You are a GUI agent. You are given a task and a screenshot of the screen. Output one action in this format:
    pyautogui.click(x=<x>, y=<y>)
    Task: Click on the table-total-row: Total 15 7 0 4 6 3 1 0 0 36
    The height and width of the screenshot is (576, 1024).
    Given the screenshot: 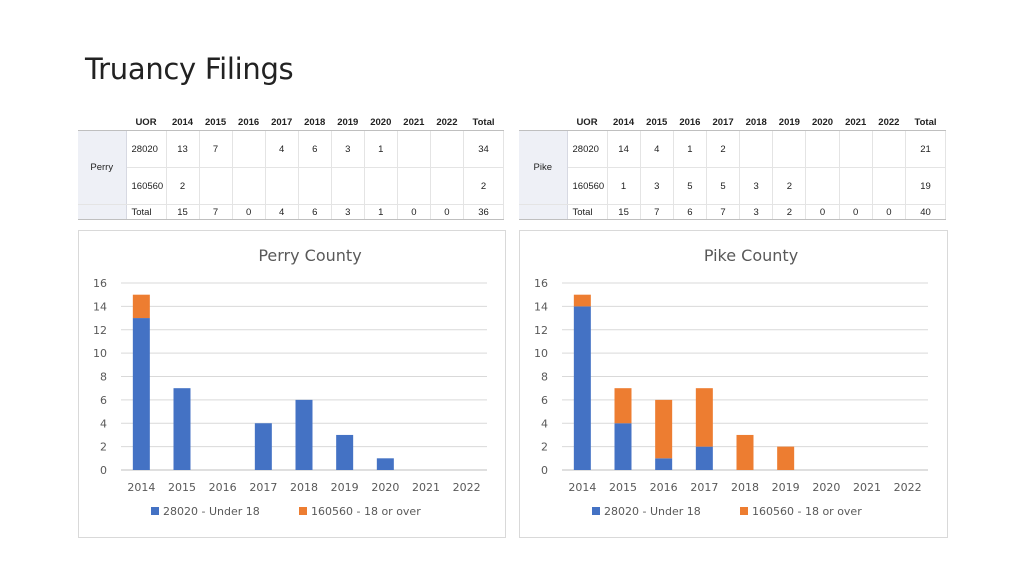 What is the action you would take?
    pyautogui.click(x=291, y=212)
    